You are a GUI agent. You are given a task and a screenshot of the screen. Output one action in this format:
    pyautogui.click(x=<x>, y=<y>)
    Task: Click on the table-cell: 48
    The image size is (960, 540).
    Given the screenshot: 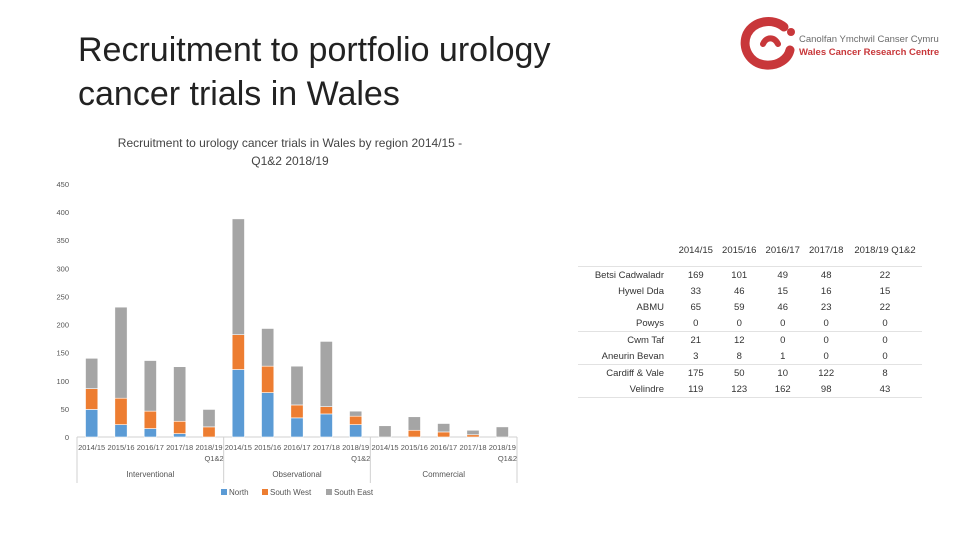 What is the action you would take?
    pyautogui.click(x=826, y=274)
    